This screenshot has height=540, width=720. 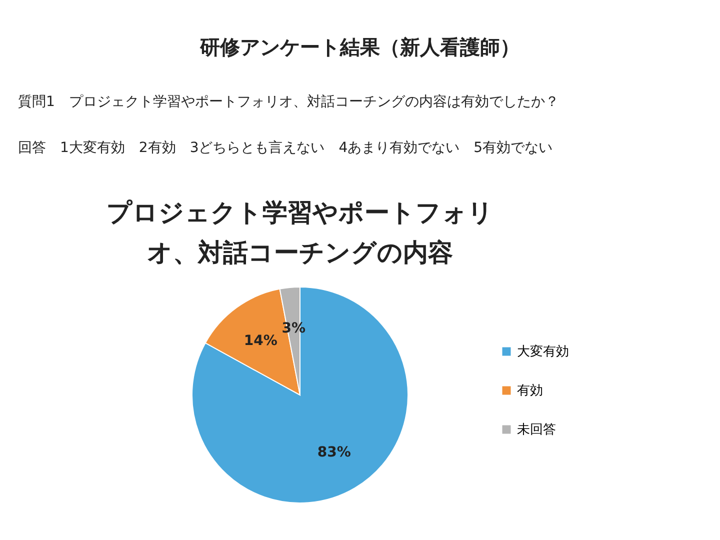 I want to click on pie-slice, so click(x=300, y=395).